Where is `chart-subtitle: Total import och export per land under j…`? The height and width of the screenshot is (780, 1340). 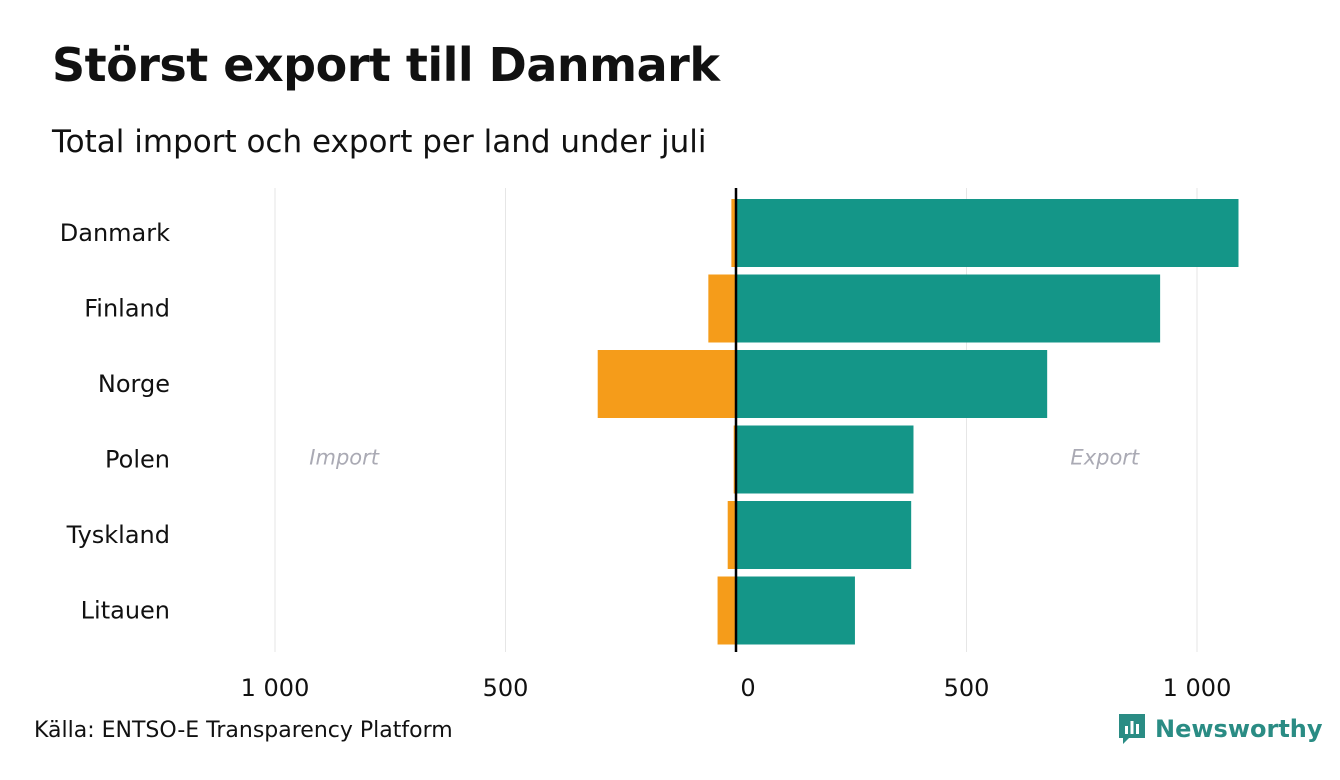
chart-subtitle: Total import och export per land under j… is located at coordinates (379, 142).